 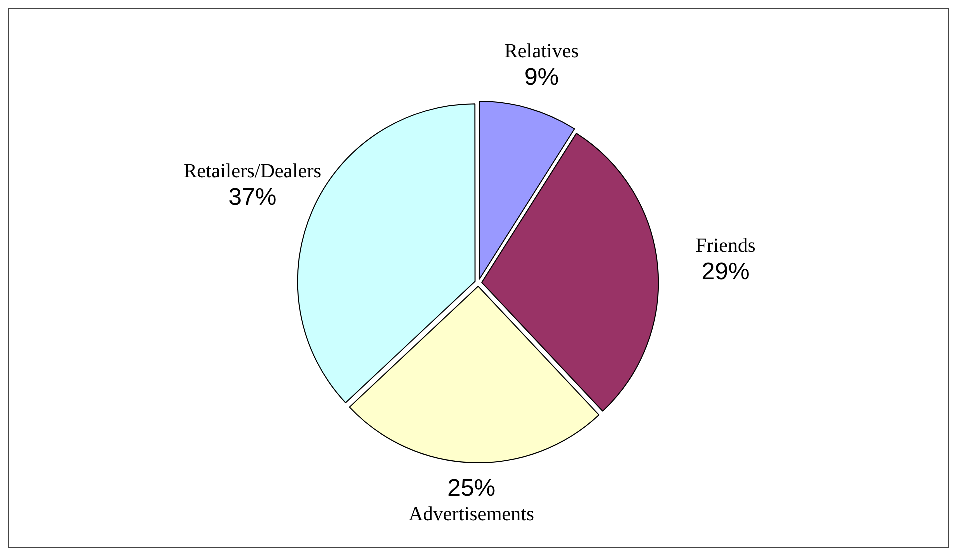 I want to click on slice-label: Relatives, so click(x=542, y=51).